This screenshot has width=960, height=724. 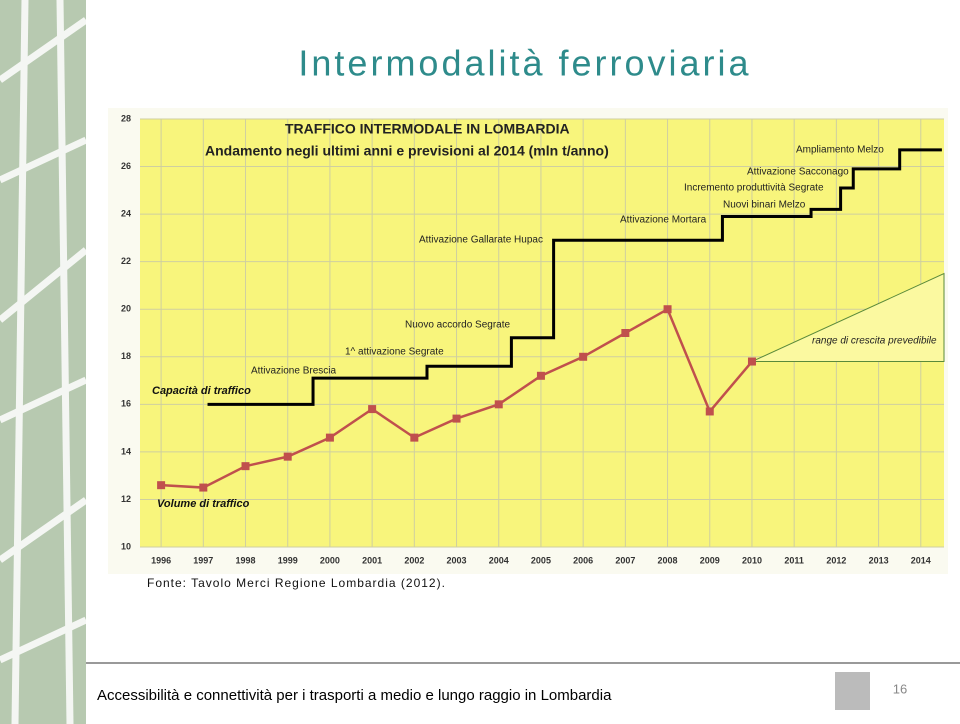 What do you see at coordinates (541, 560) in the screenshot?
I see `x-tick-label: 2005` at bounding box center [541, 560].